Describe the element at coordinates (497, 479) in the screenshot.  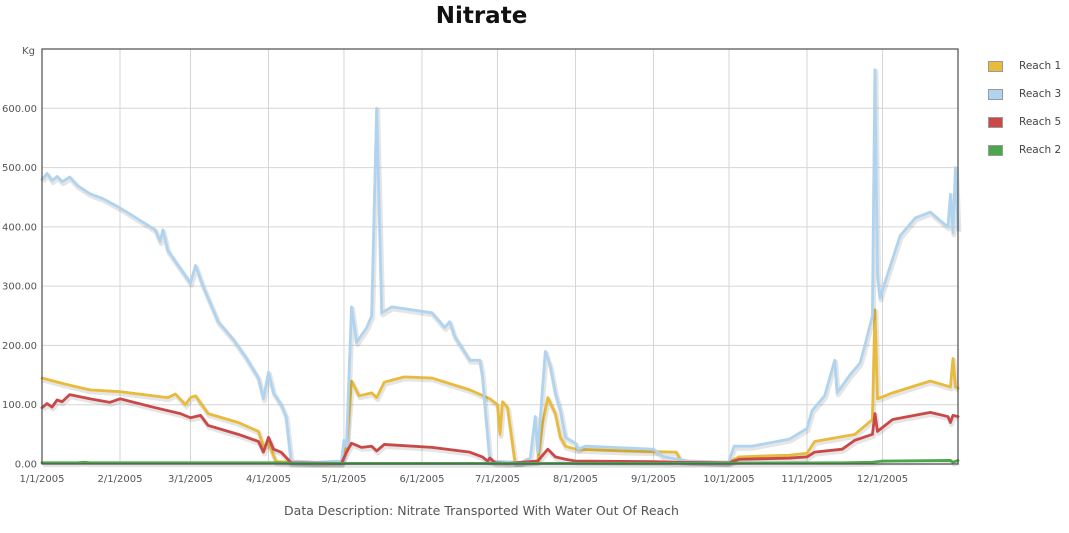
I see `x-tick-label: 7/1/2005` at that location.